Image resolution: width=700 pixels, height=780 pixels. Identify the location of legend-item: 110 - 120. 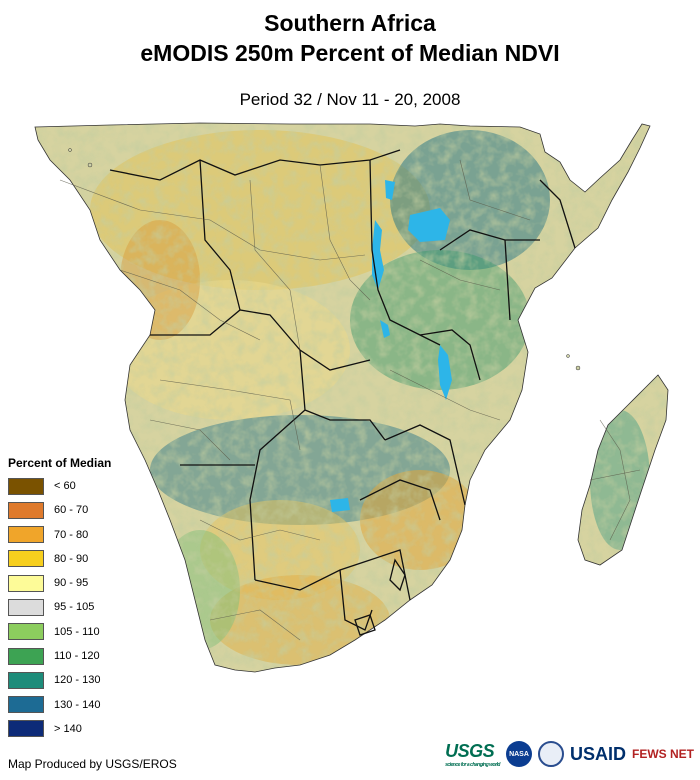
(78, 656).